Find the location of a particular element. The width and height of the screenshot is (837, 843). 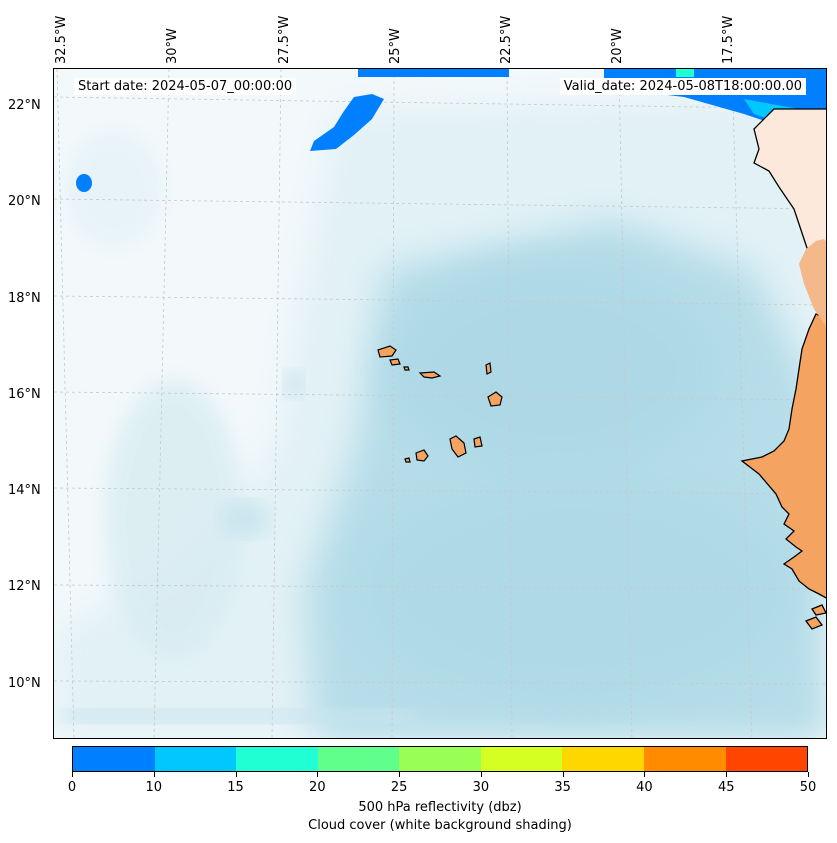

colorbar-sublabel: Cloud cover (white background shading) is located at coordinates (440, 825).